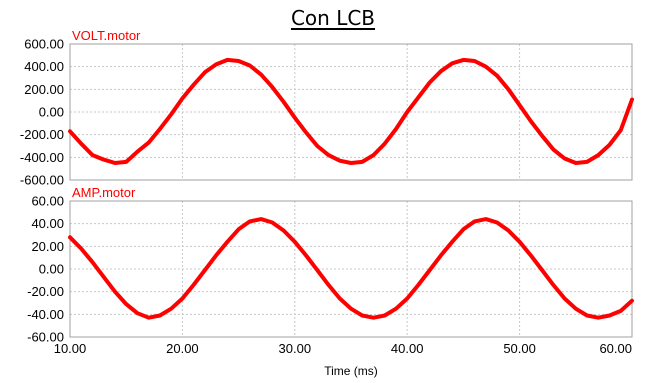  Describe the element at coordinates (106, 35) in the screenshot. I see `panel-title: VOLT.motor` at that location.